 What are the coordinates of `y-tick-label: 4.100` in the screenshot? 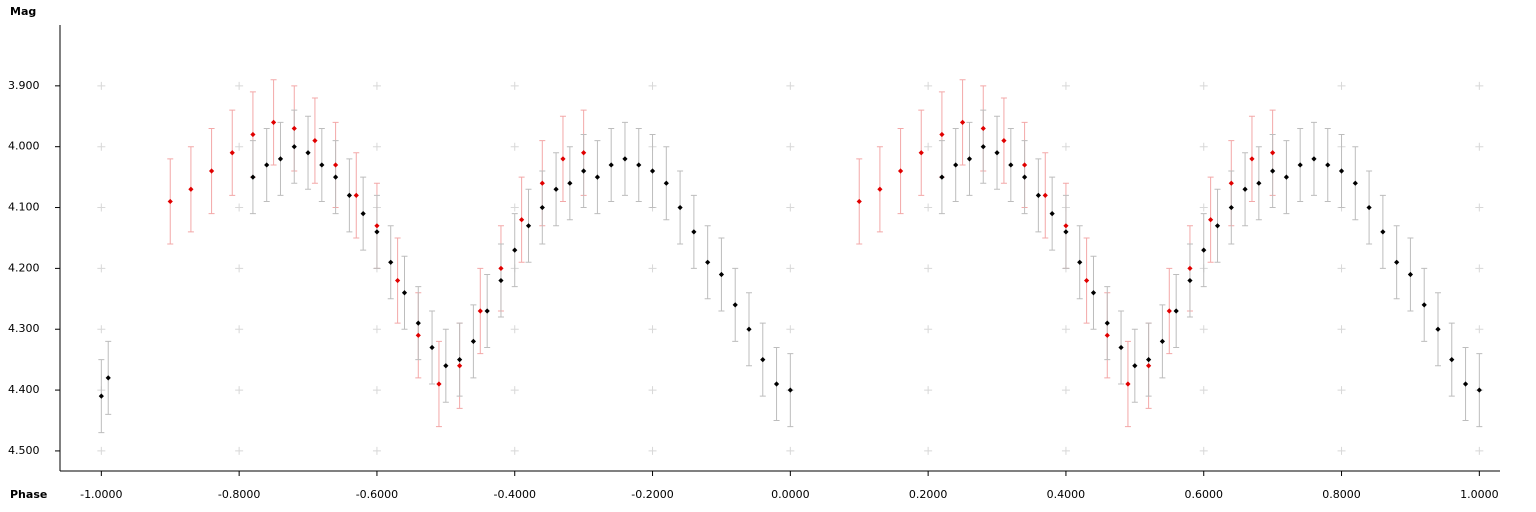 It's located at (24, 207).